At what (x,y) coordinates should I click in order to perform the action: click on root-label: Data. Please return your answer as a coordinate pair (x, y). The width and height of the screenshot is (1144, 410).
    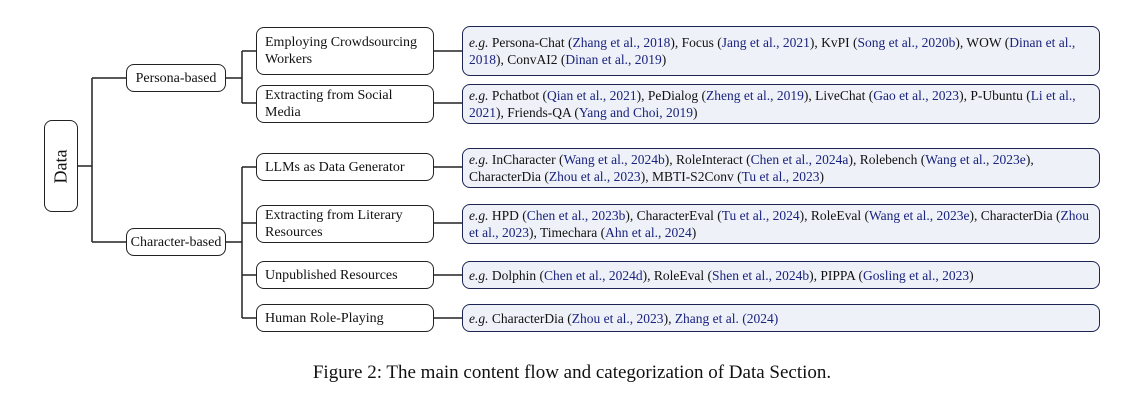
    Looking at the image, I should click on (60, 166).